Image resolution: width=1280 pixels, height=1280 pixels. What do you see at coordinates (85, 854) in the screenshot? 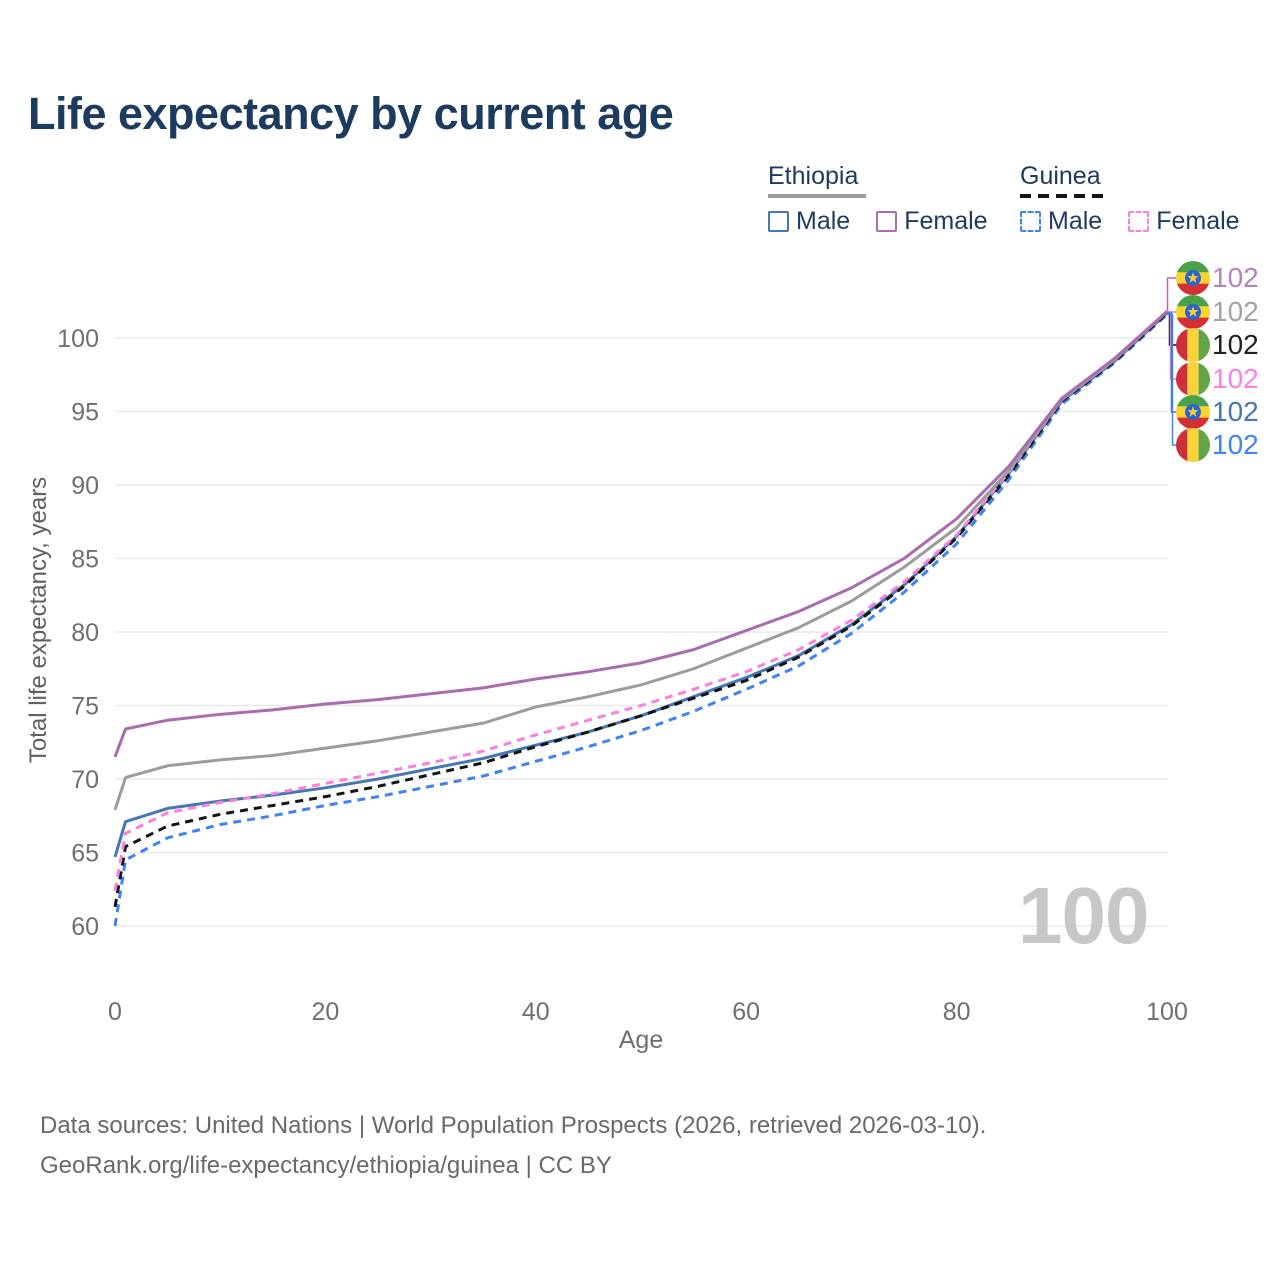
I see `y-tick-label: 65` at bounding box center [85, 854].